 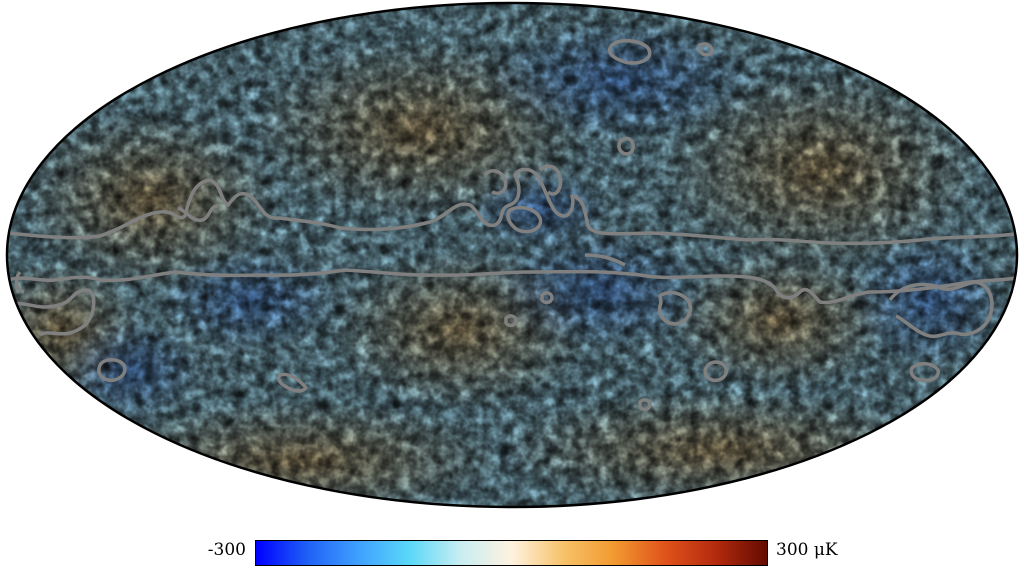 What do you see at coordinates (807, 550) in the screenshot?
I see `colorbar-max-label: 300 μK` at bounding box center [807, 550].